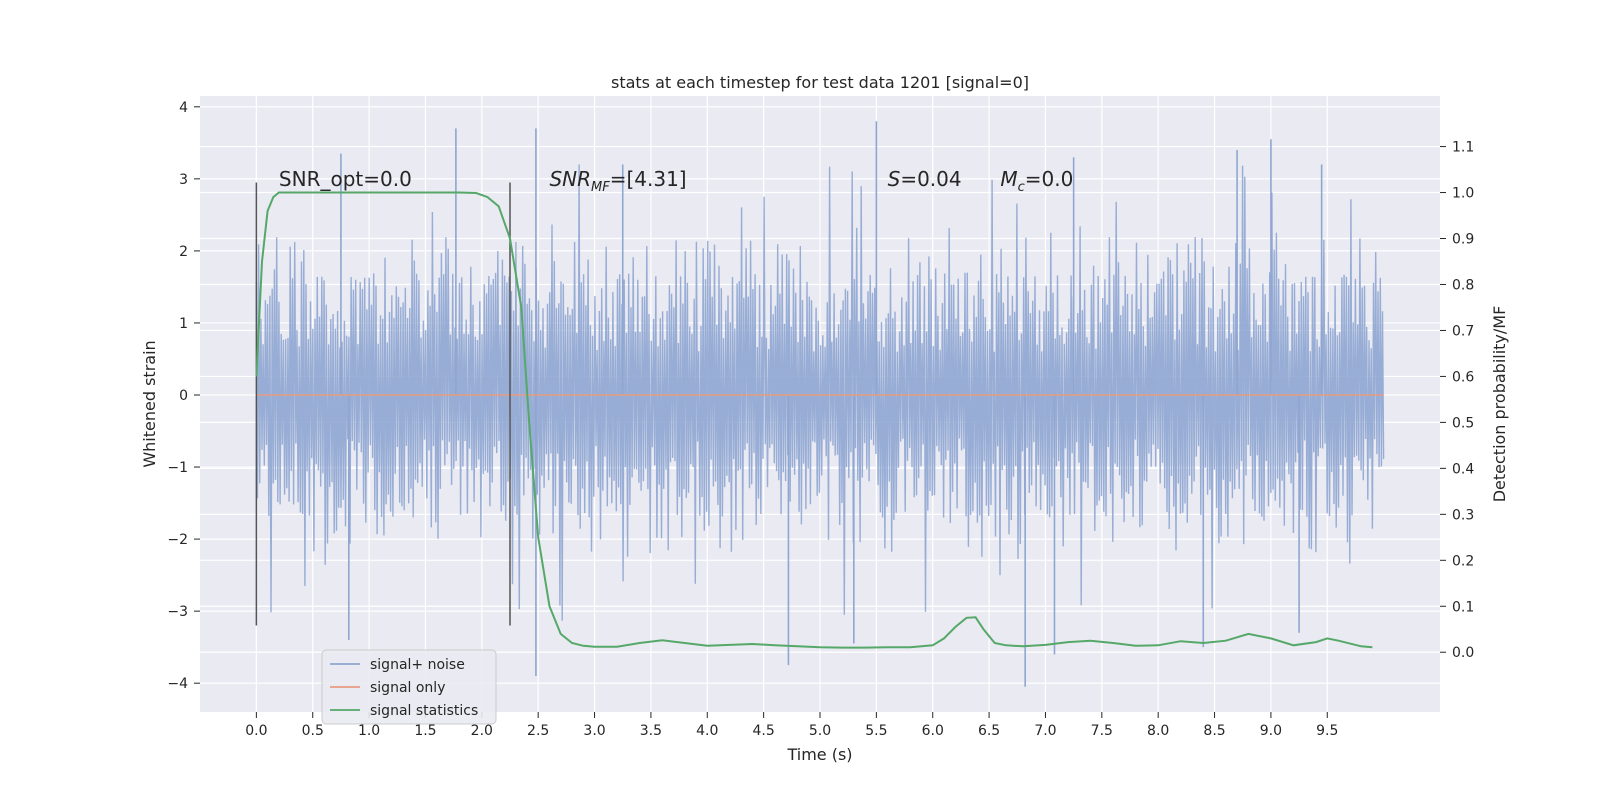 Image resolution: width=1600 pixels, height=800 pixels. Describe the element at coordinates (1463, 377) in the screenshot. I see `y2-tick-label: 0.6` at that location.